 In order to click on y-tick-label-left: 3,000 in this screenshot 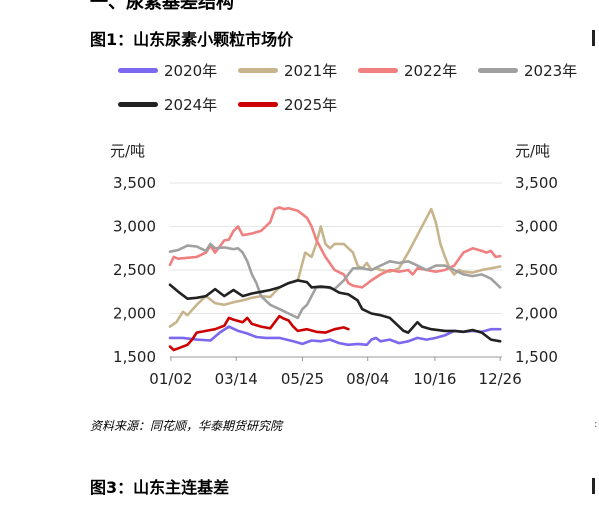, I will do `click(134, 227)`.